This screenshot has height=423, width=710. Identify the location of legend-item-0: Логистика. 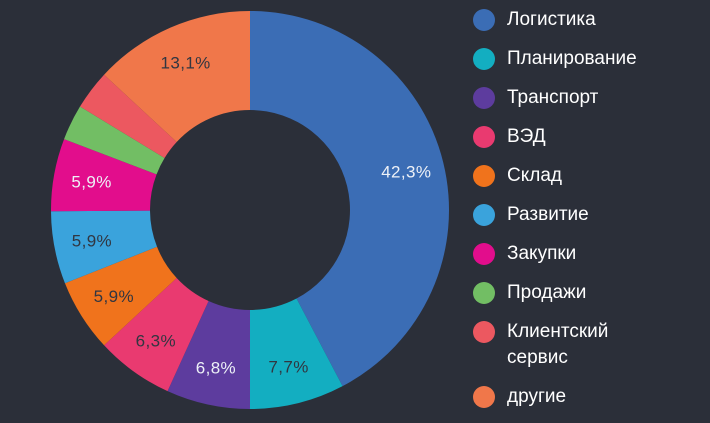
(566, 20).